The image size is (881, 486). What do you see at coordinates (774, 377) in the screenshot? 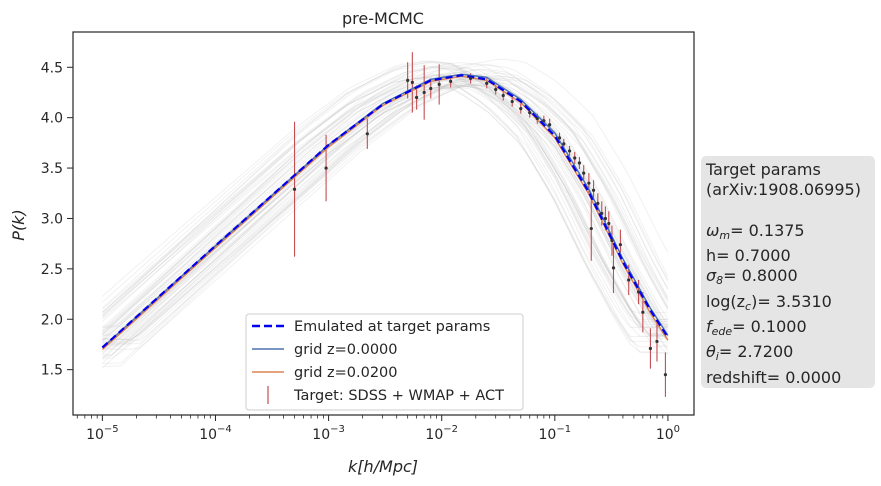
I see `param-line-6: redshift= 0.0000` at bounding box center [774, 377].